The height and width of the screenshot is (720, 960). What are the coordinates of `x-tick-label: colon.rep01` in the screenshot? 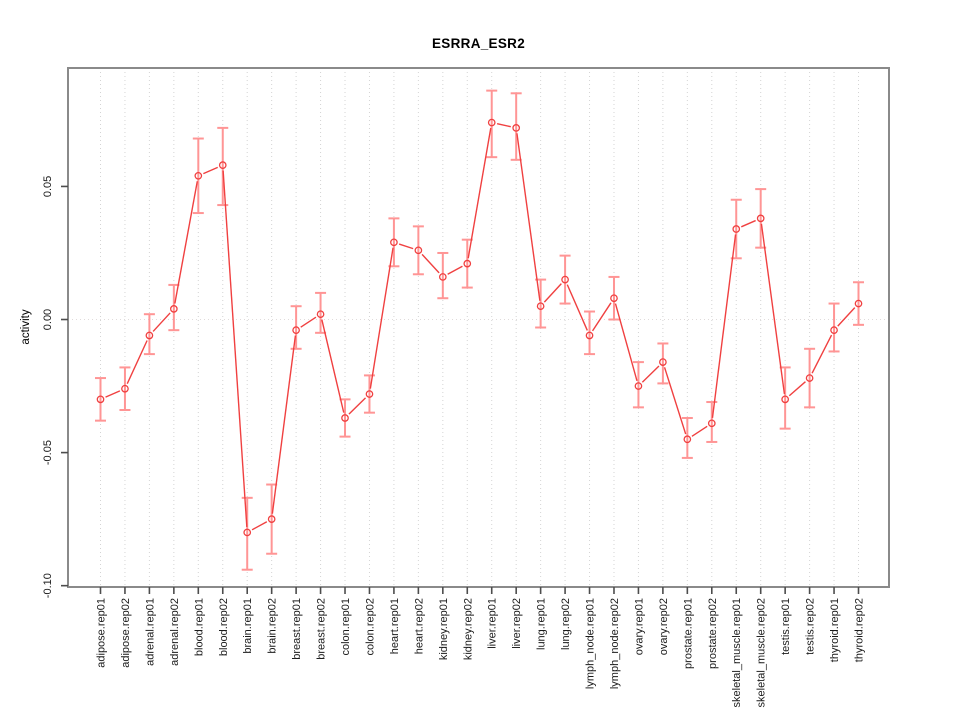 It's located at (346, 627).